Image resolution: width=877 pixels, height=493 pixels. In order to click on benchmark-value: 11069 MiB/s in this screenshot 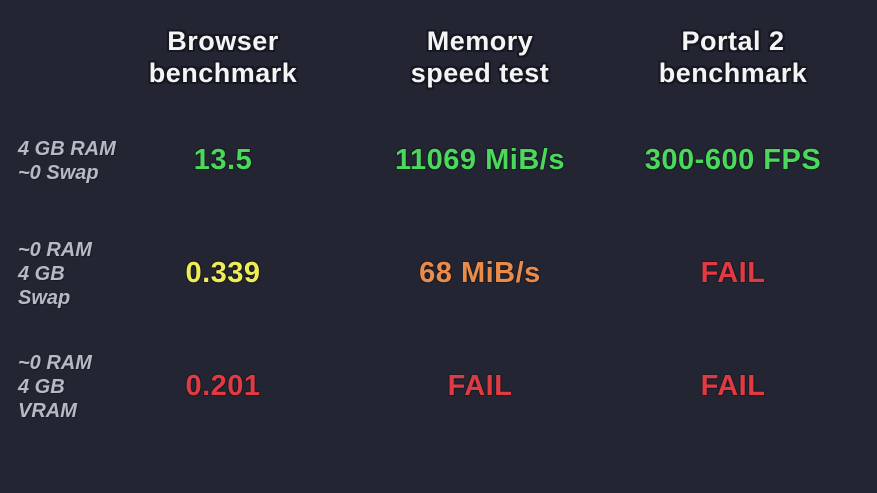, I will do `click(480, 160)`.